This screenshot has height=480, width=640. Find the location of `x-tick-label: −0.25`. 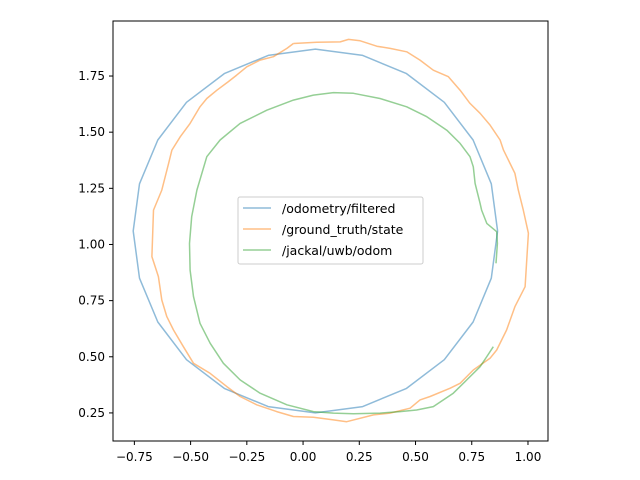

x-tick-label: −0.25 is located at coordinates (246, 457).